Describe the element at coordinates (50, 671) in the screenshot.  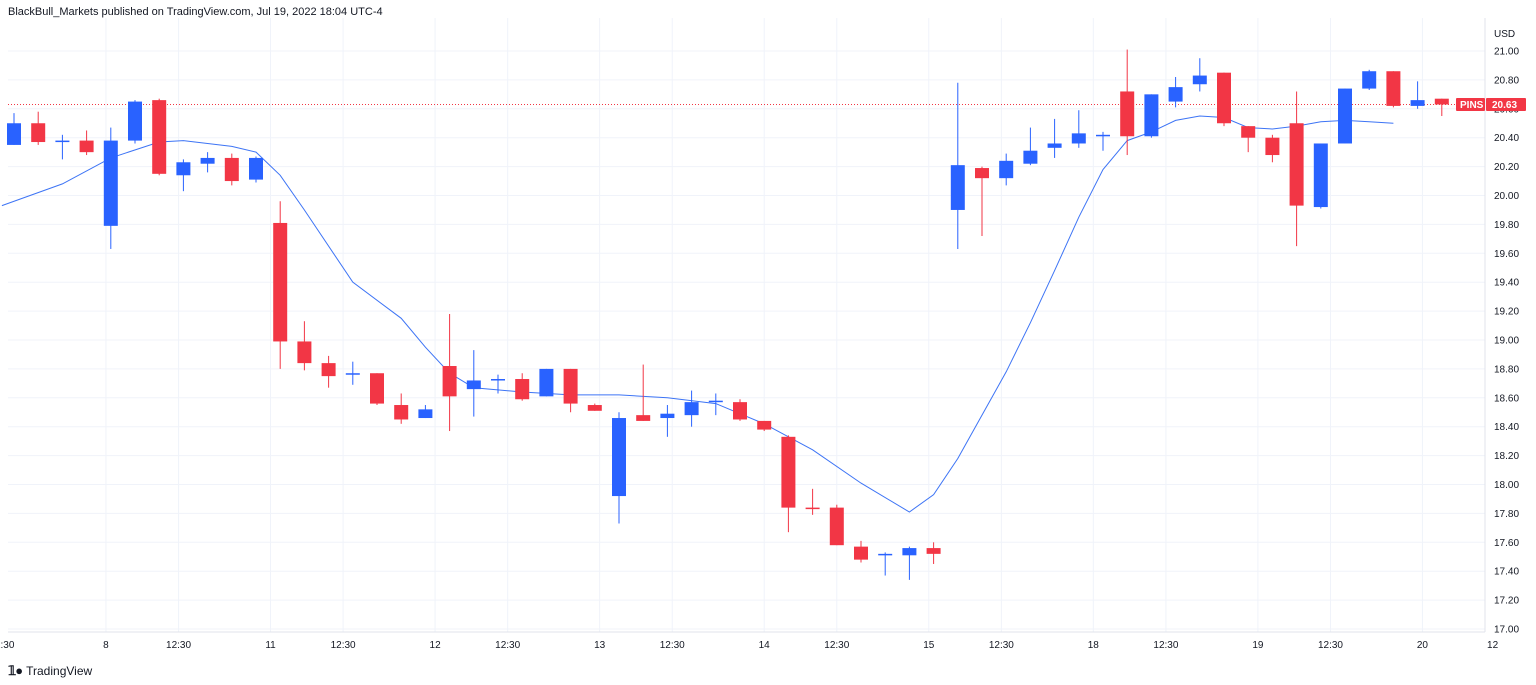
I see `tradingview-brand: 𝟙● TradingView` at that location.